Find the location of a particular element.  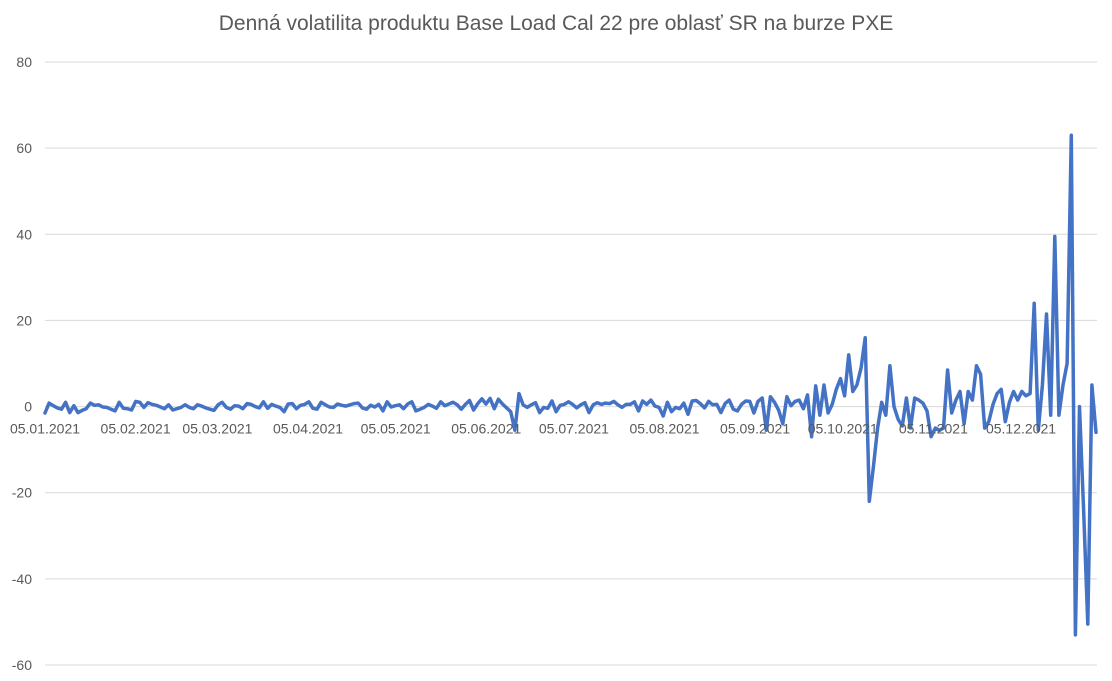

y-tick-label: 40 is located at coordinates (24, 234).